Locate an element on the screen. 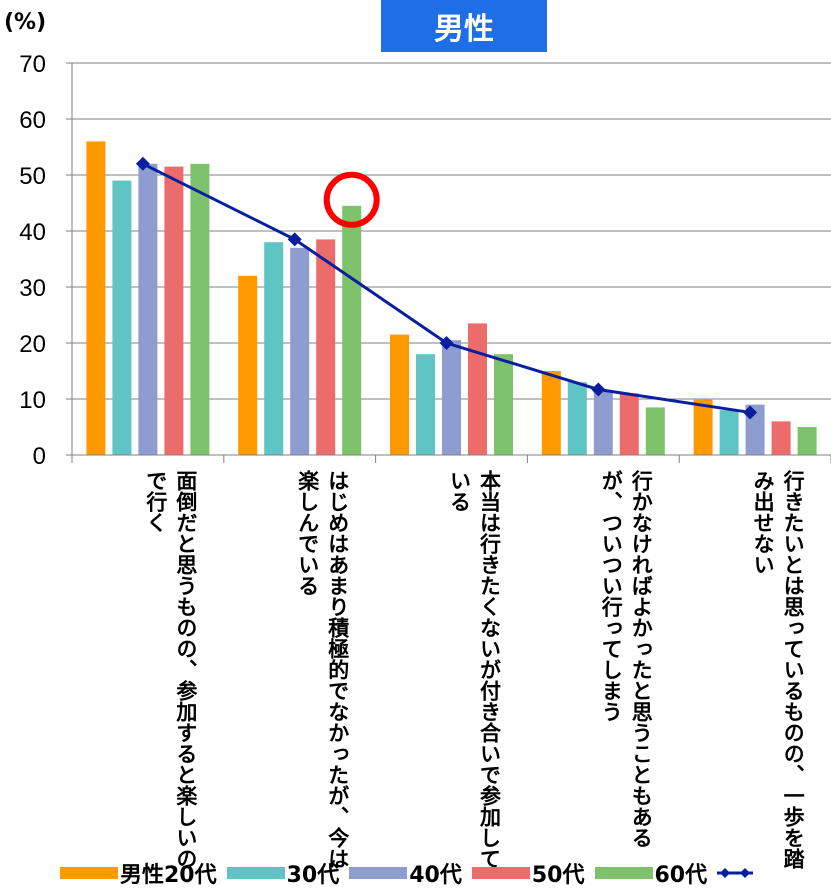 The image size is (831, 894). legend-item: 30代 is located at coordinates (283, 873).